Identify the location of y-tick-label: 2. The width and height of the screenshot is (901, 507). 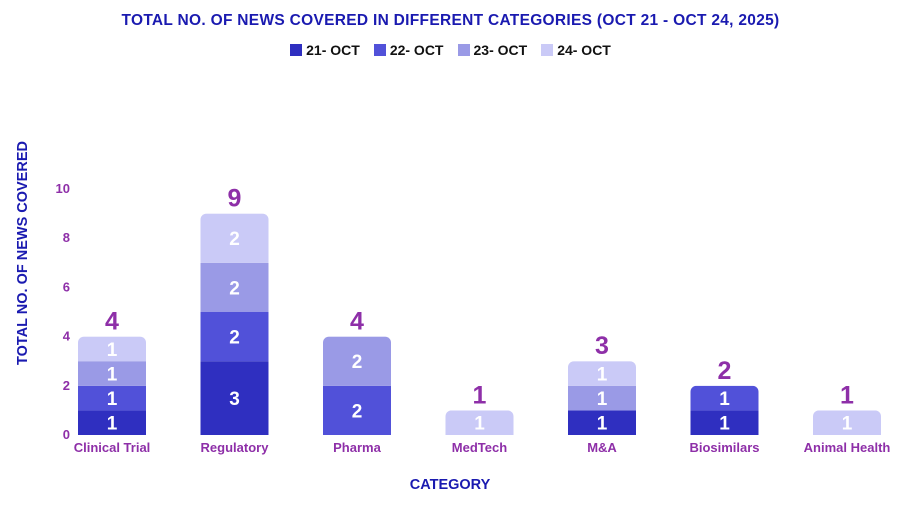
(66, 385).